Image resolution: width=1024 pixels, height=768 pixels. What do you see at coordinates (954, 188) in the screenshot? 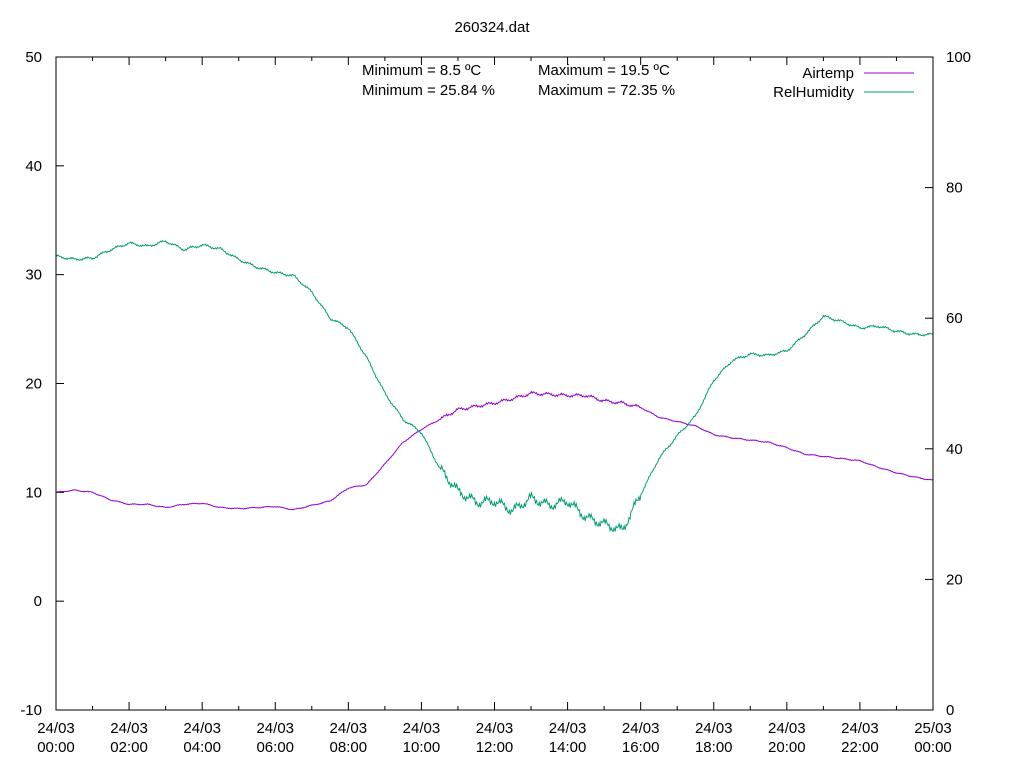
I see `y2-tick-label: 80` at bounding box center [954, 188].